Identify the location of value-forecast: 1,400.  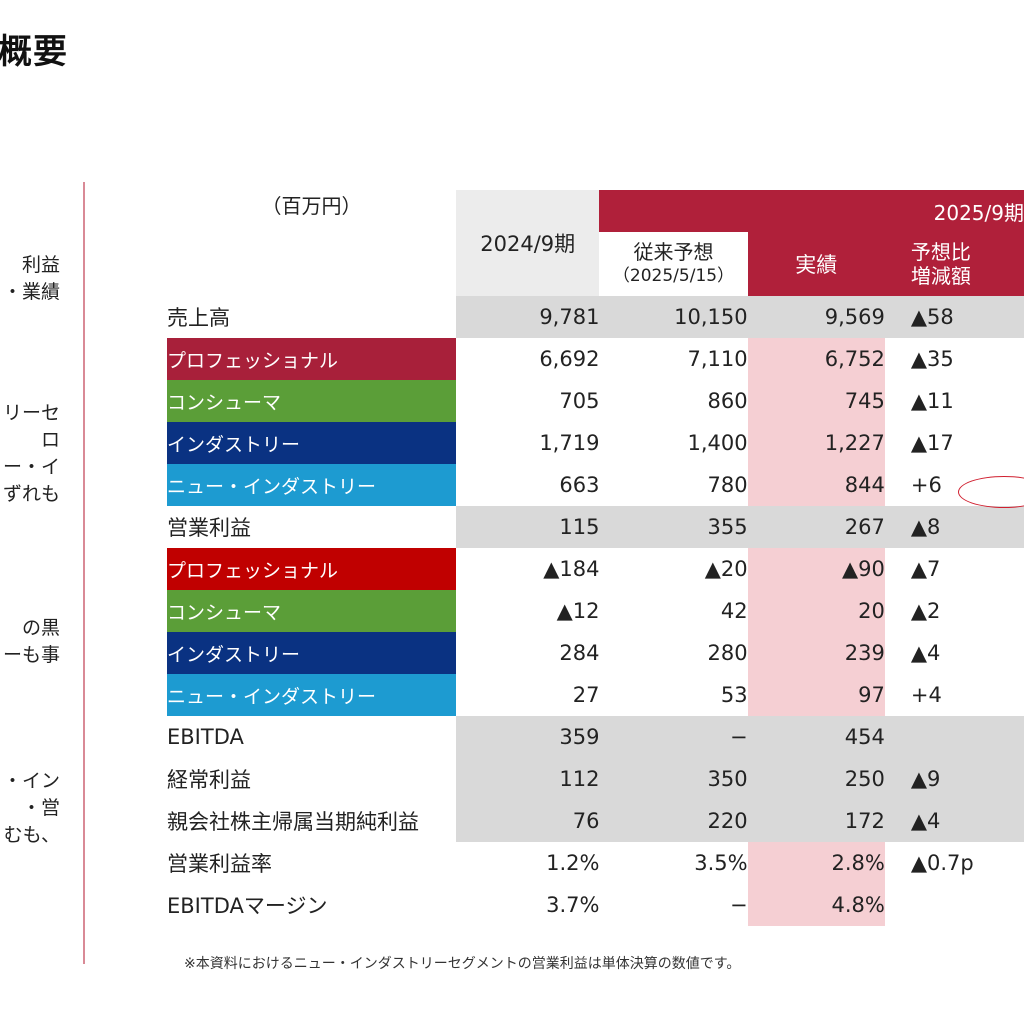
(717, 443).